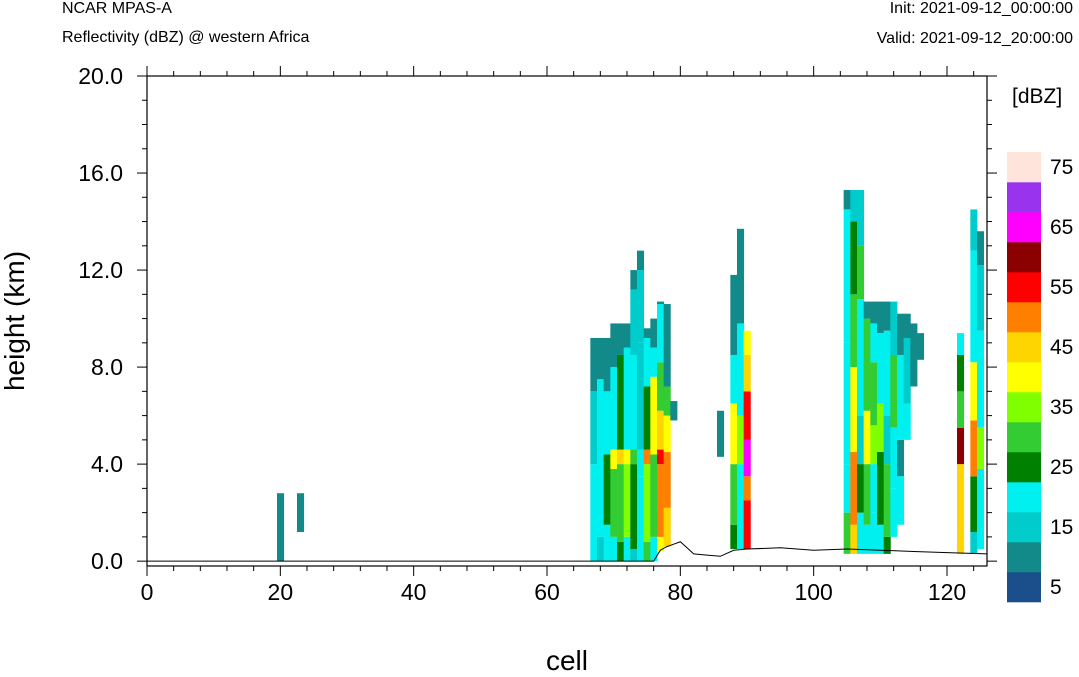 This screenshot has height=677, width=1079. Describe the element at coordinates (1061, 227) in the screenshot. I see `colorbar-label: 65` at that location.